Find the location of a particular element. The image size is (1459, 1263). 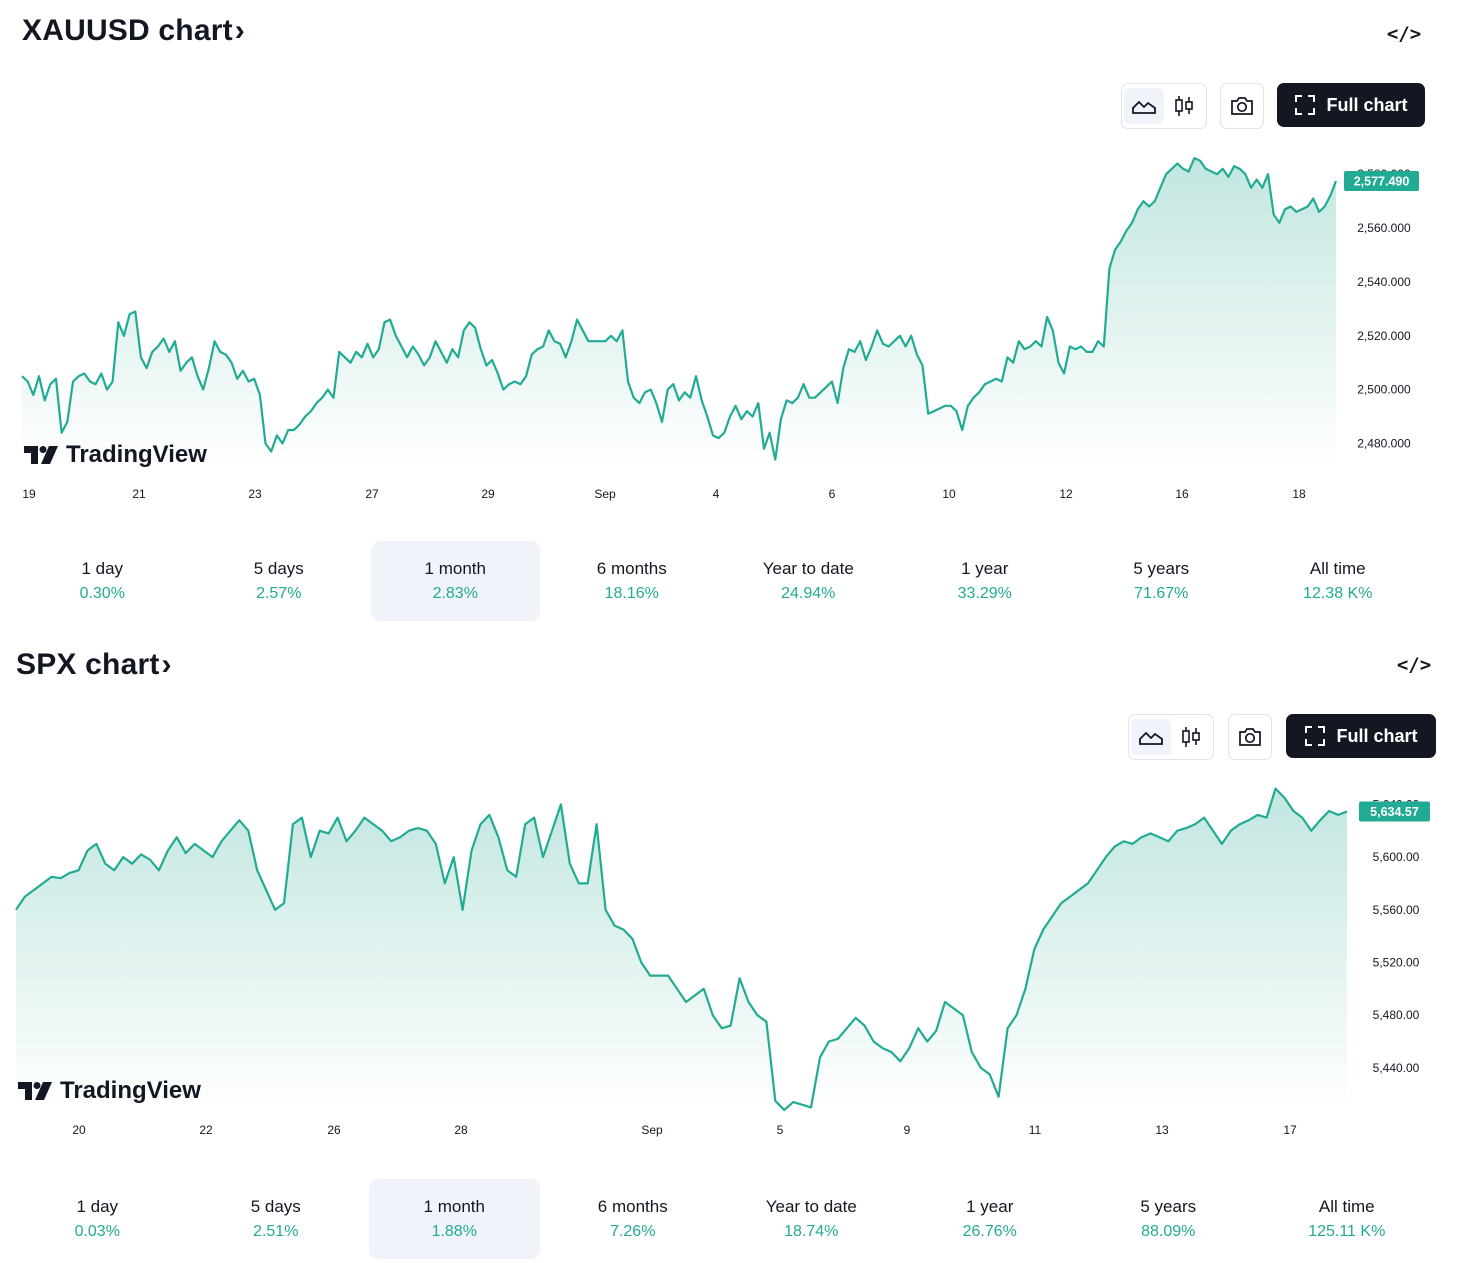

x-tick-label: 21 is located at coordinates (139, 494).